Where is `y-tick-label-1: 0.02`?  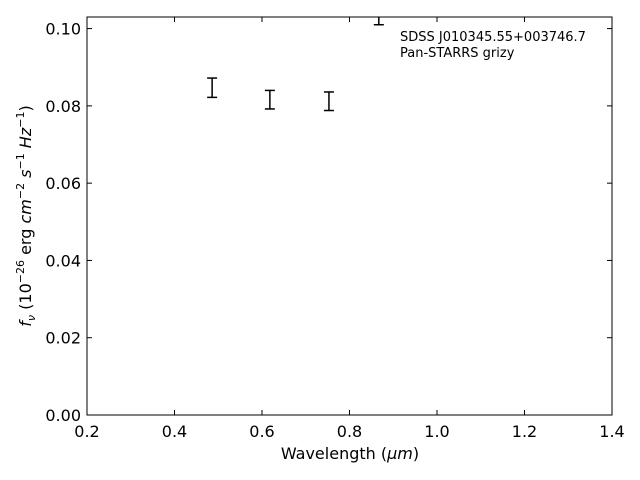 y-tick-label-1: 0.02 is located at coordinates (63, 338).